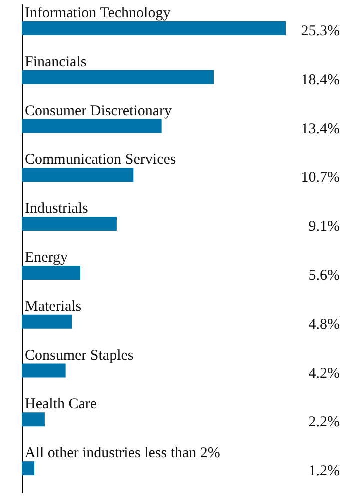  Describe the element at coordinates (320, 80) in the screenshot. I see `data-label: 18.4%` at that location.